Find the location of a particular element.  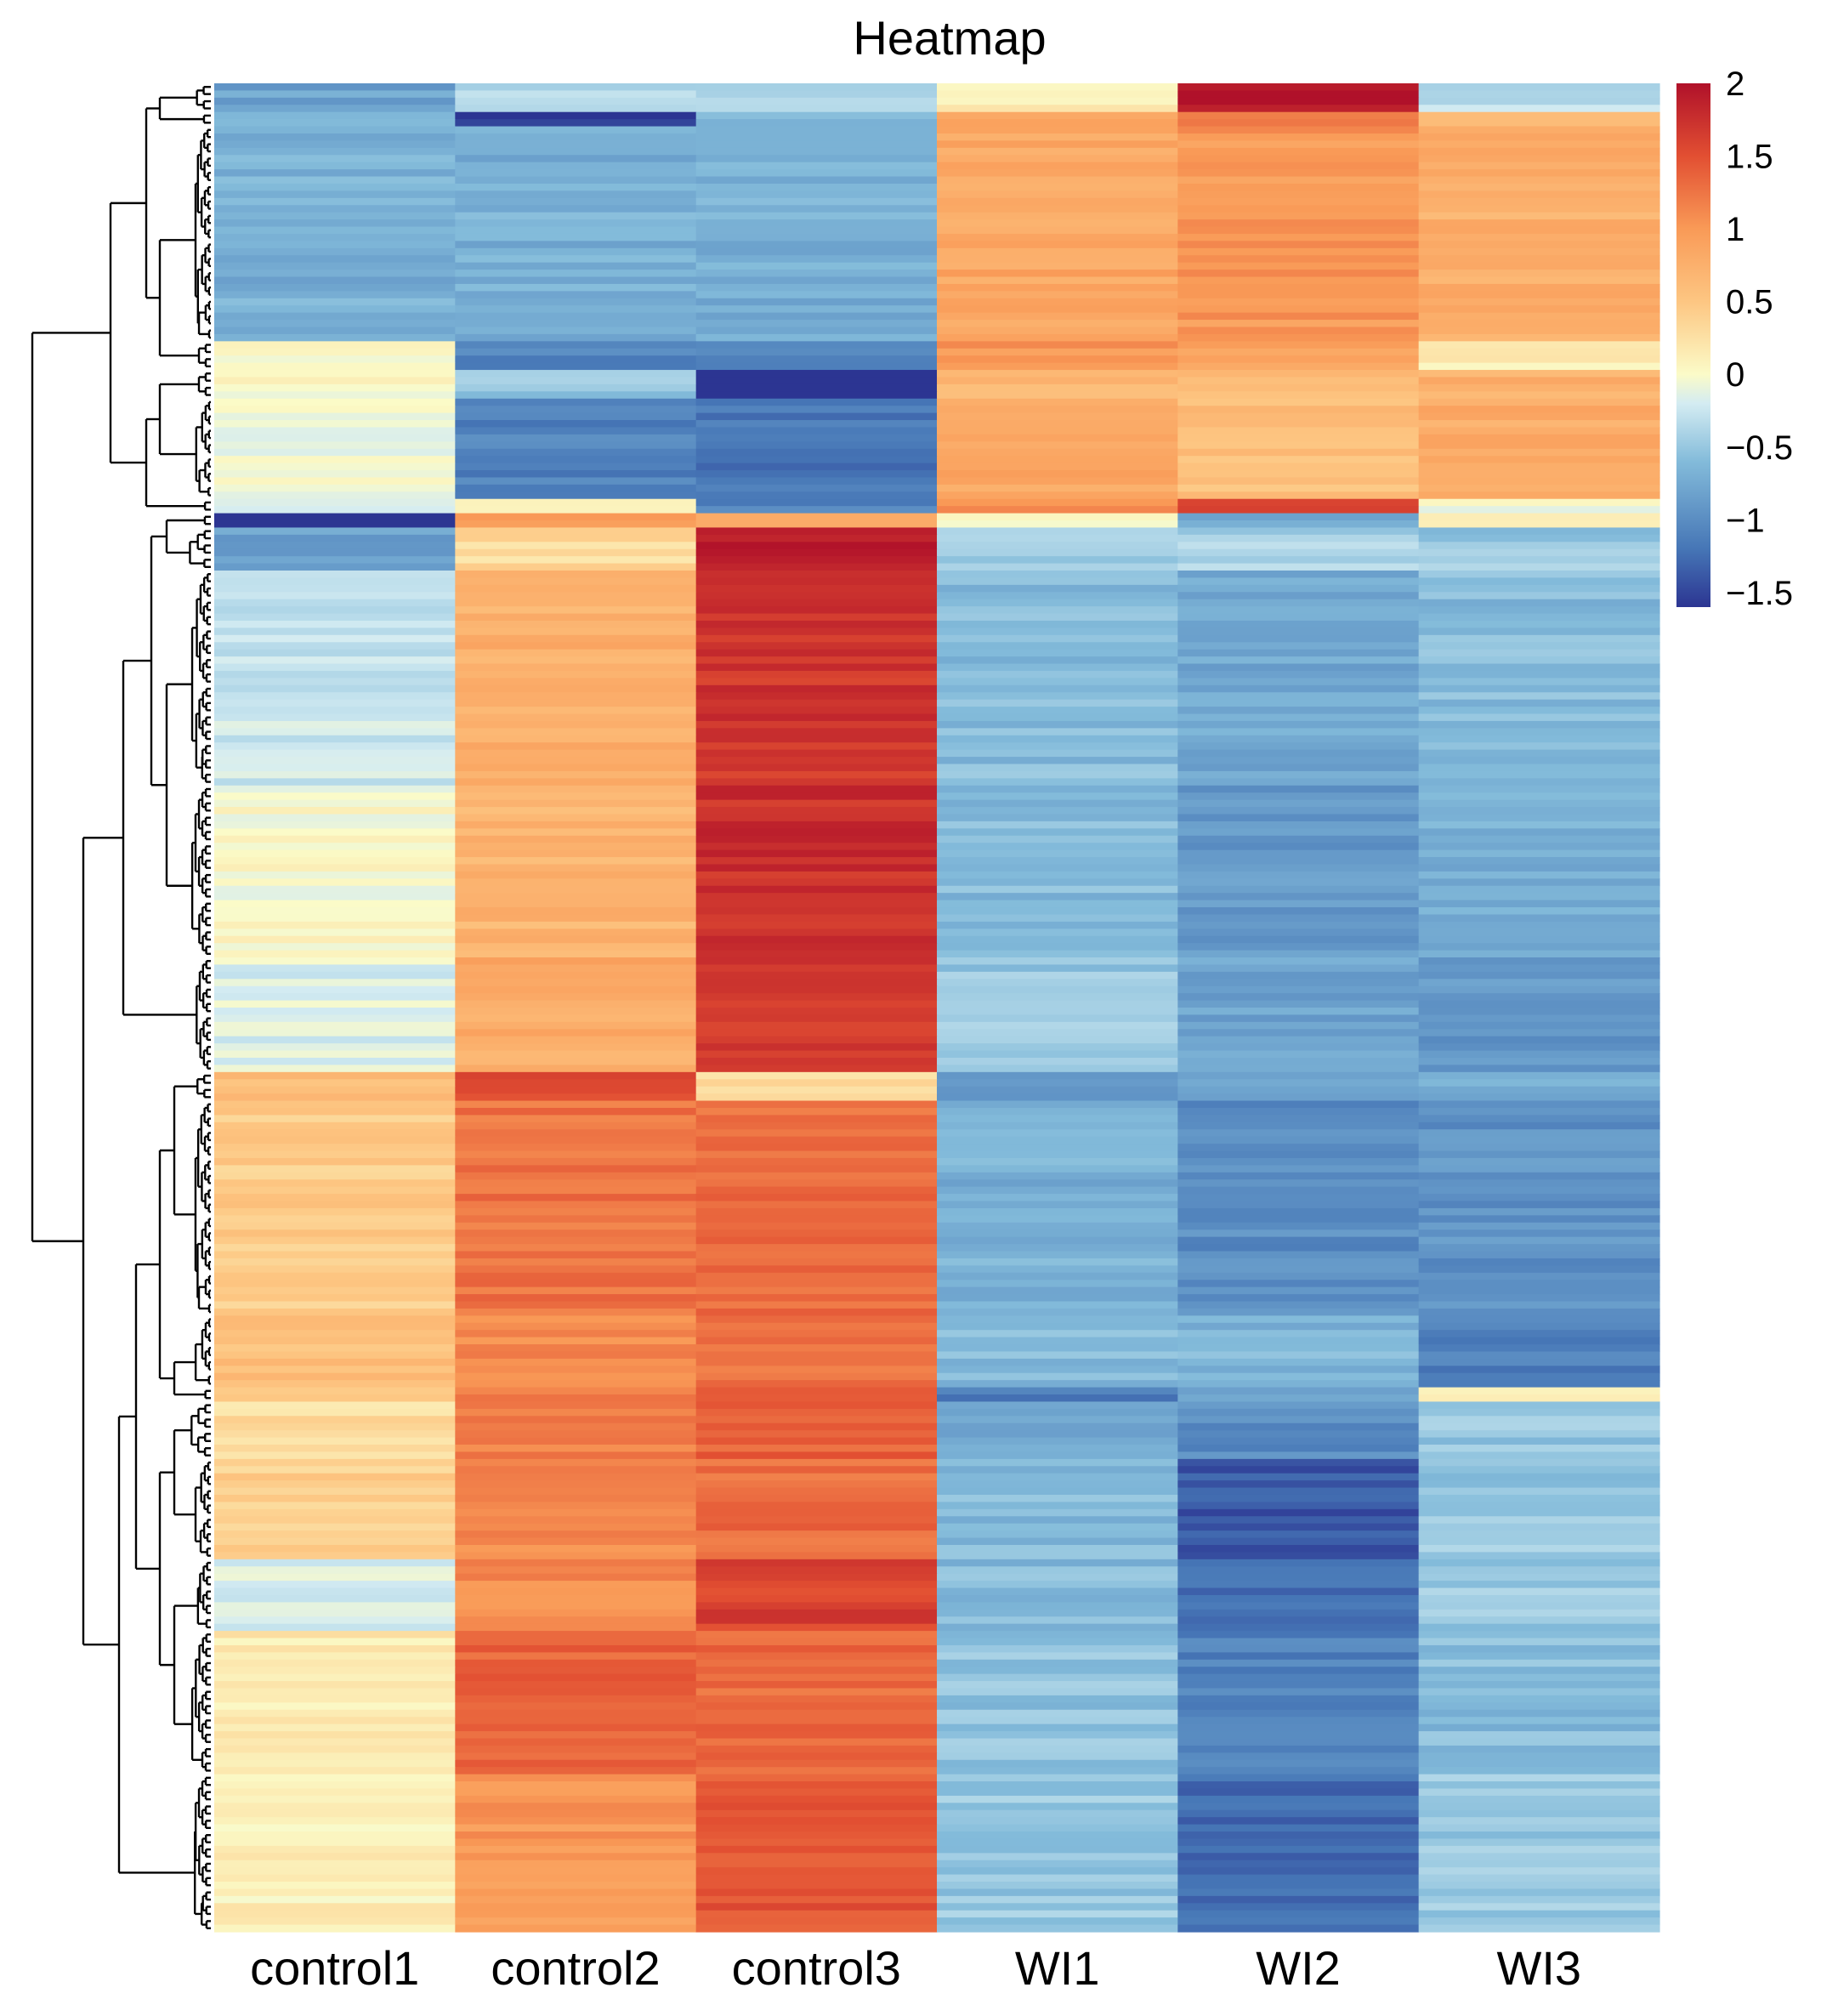

colorbar-tick-label: −1.5 is located at coordinates (1759, 593).